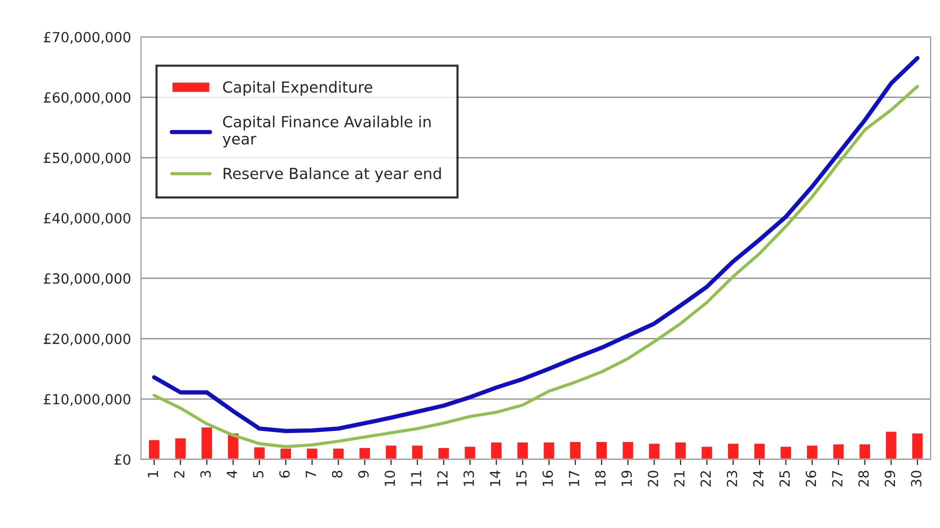  I want to click on x-tick-label: 3, so click(205, 474).